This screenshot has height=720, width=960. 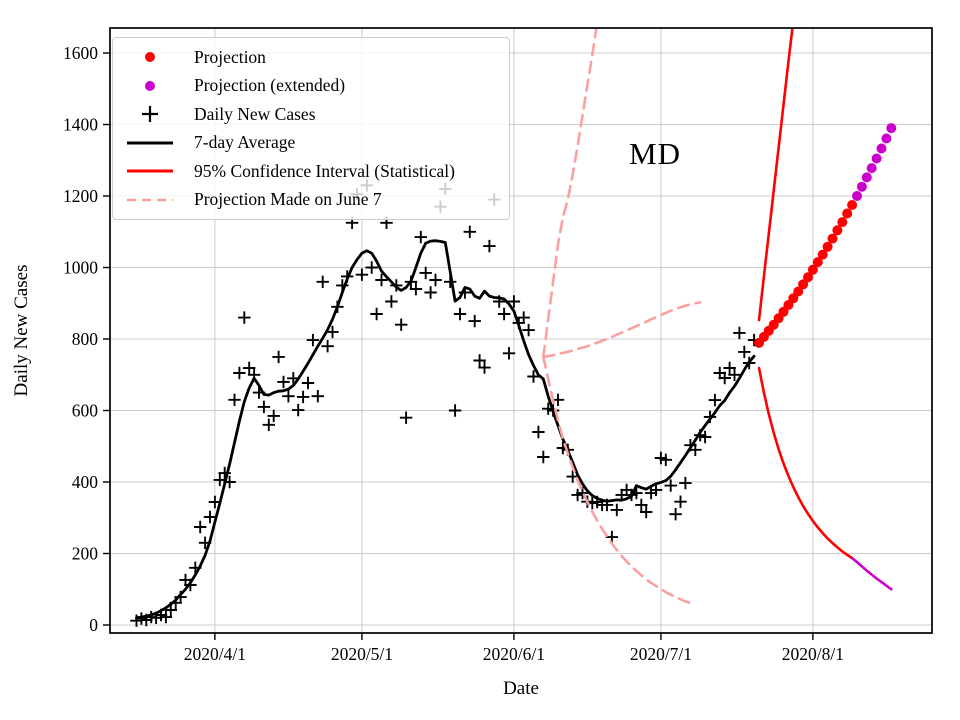 What do you see at coordinates (85, 339) in the screenshot?
I see `svg-text: 800` at bounding box center [85, 339].